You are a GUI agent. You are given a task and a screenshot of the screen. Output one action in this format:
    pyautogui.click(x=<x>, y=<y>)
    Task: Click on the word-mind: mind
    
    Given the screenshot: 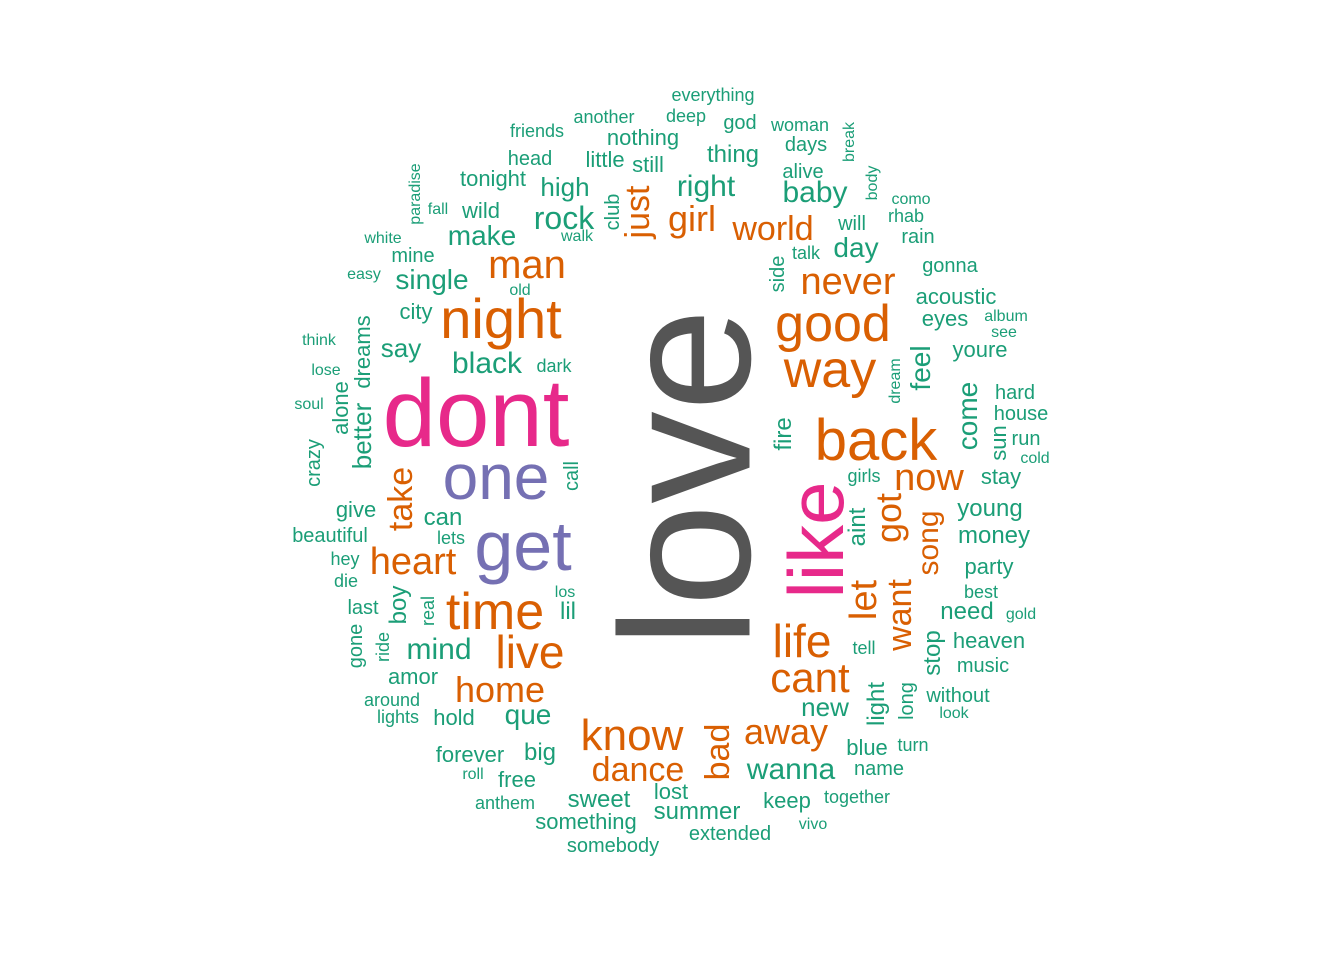 What is the action you would take?
    pyautogui.click(x=439, y=649)
    